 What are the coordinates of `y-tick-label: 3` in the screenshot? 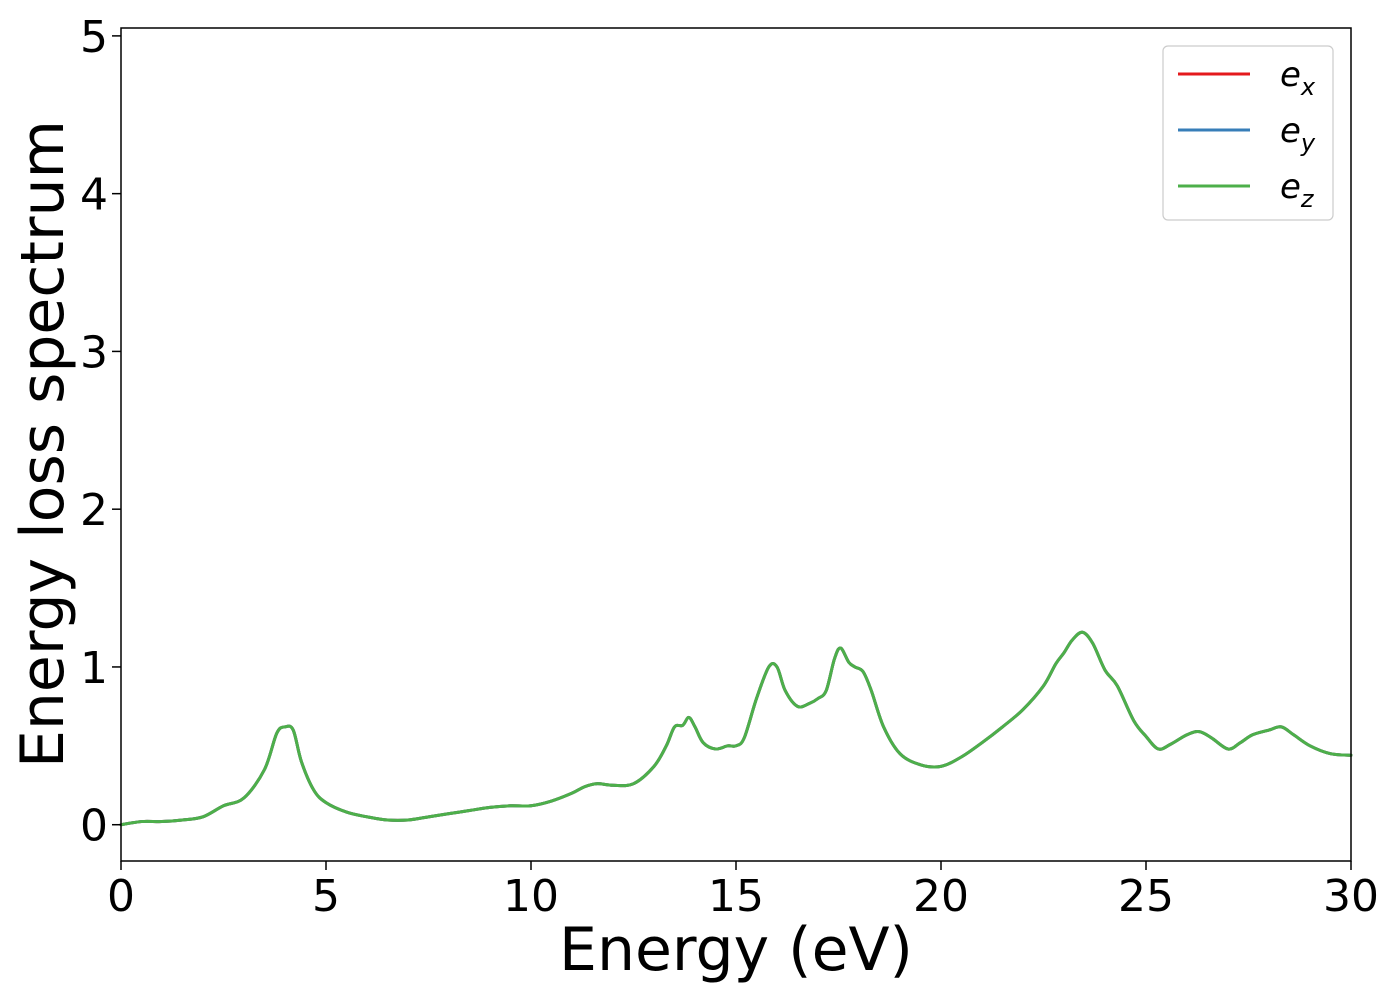 It's located at (94, 352).